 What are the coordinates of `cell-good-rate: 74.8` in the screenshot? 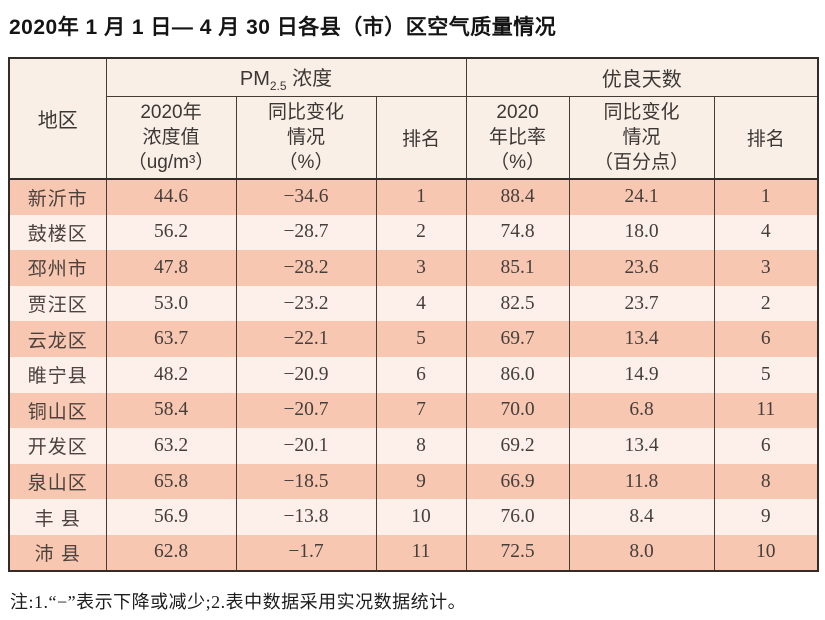 It's located at (517, 232).